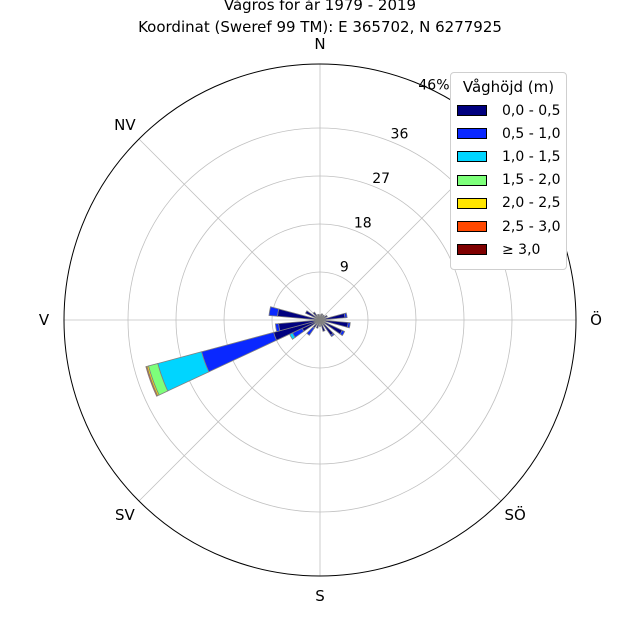  What do you see at coordinates (125, 515) in the screenshot?
I see `direction-label: SV` at bounding box center [125, 515].